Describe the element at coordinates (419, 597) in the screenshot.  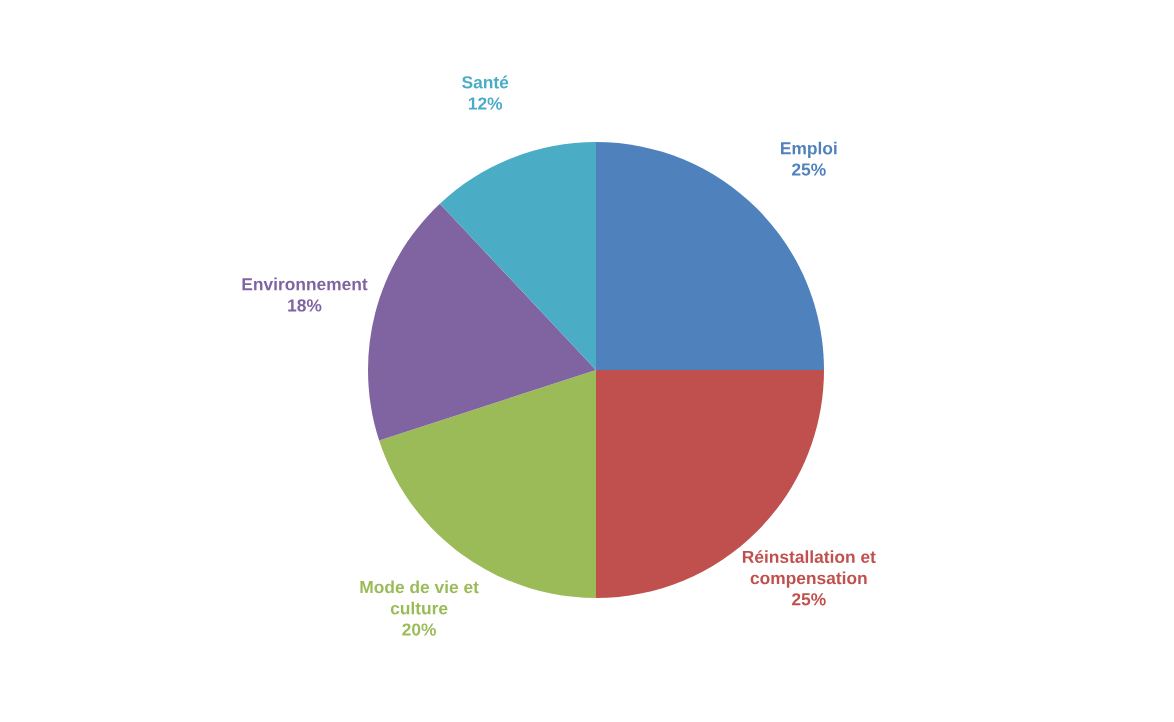
I see `slice-label: Mode de vie et culture` at that location.